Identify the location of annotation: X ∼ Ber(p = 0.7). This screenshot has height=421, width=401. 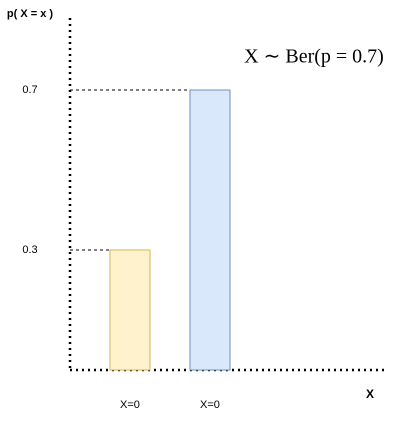
(314, 57).